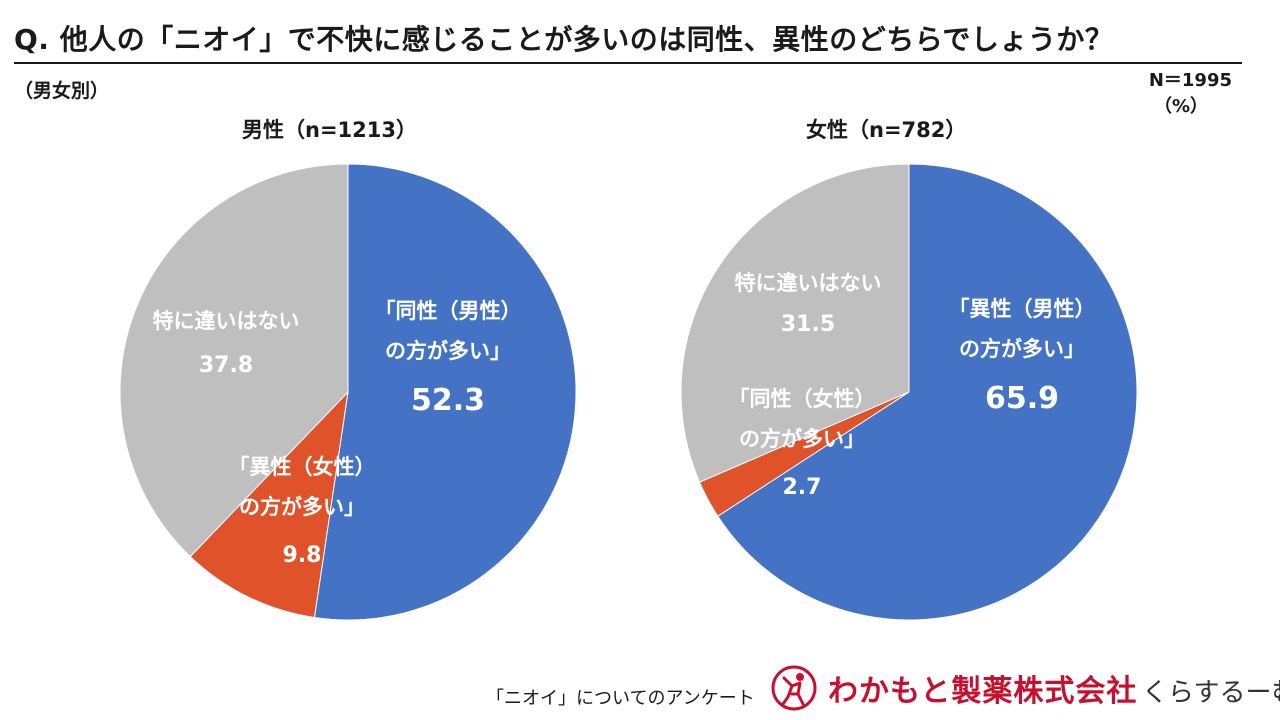  Describe the element at coordinates (448, 351) in the screenshot. I see `male-label-same-line2: の方が多い」` at that location.